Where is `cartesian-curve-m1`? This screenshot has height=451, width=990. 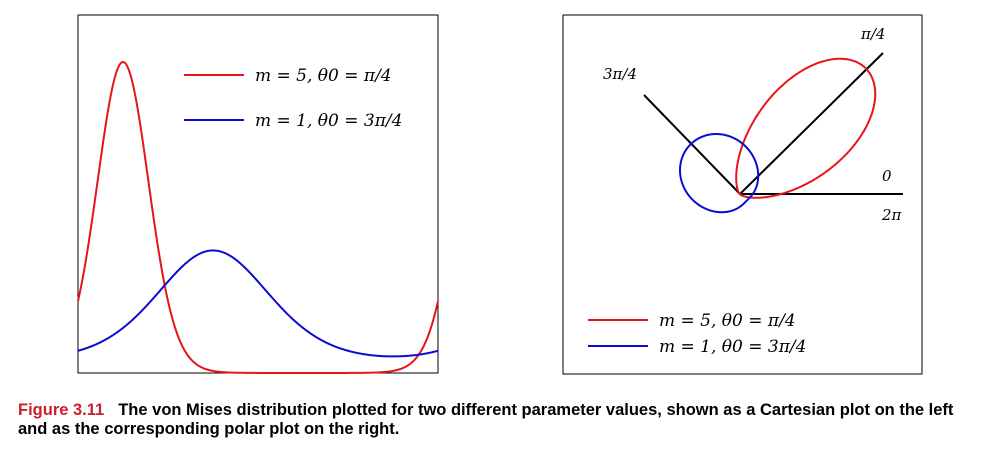 cartesian-curve-m1 is located at coordinates (258, 303).